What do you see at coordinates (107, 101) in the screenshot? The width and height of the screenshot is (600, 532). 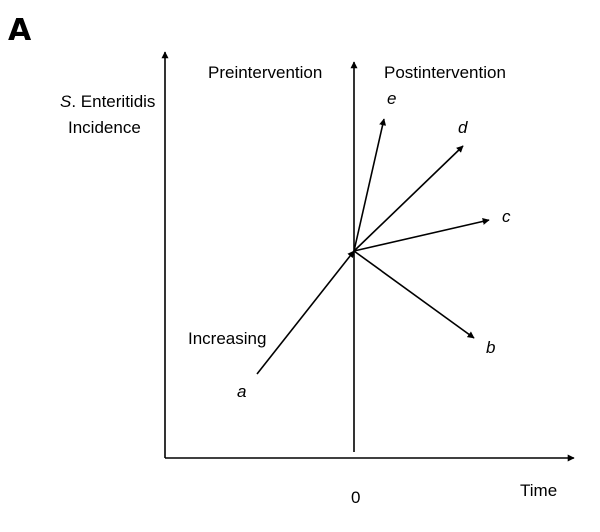 I see `y-axis-title: S. Enteritidis` at bounding box center [107, 101].